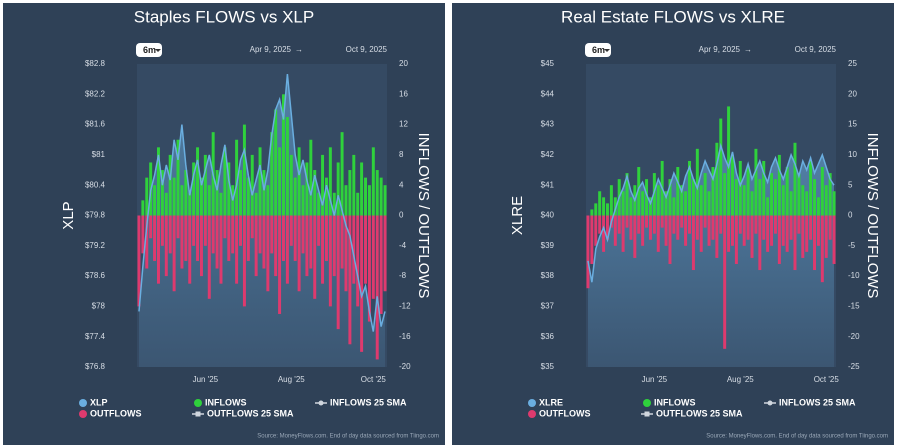 This screenshot has height=448, width=897. What do you see at coordinates (95, 63) in the screenshot?
I see `y-tick-label: $82.8` at bounding box center [95, 63].